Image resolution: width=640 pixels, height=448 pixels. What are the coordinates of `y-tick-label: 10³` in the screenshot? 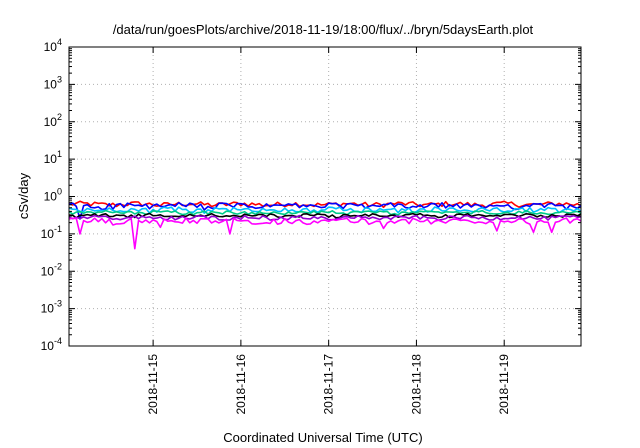 It's located at (53, 82).